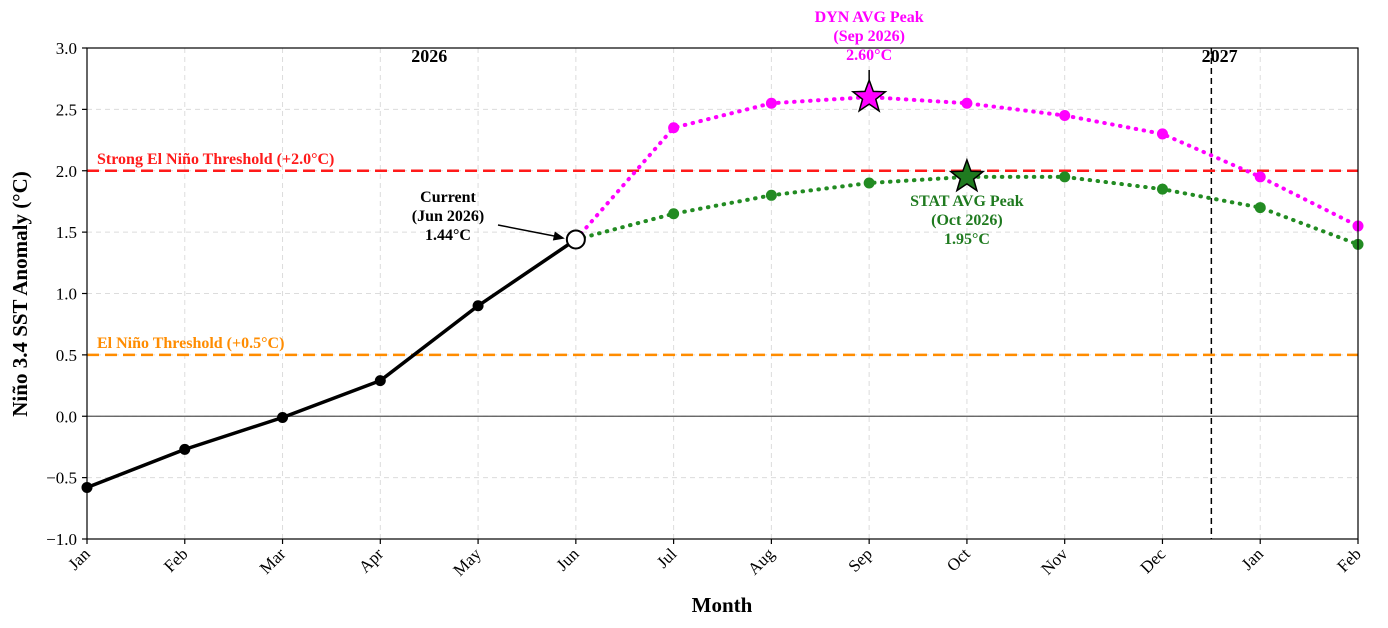 This screenshot has width=1388, height=628. I want to click on x-tick-label: Dec, so click(1152, 560).